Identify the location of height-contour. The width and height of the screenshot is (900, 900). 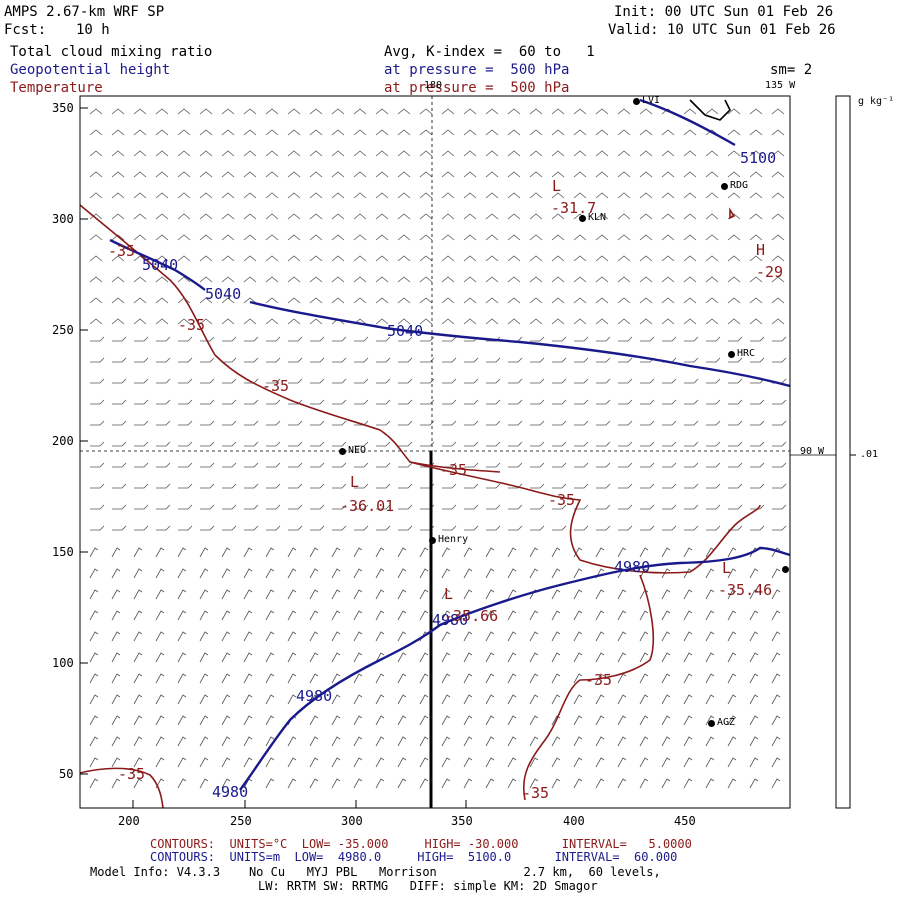
(687, 122).